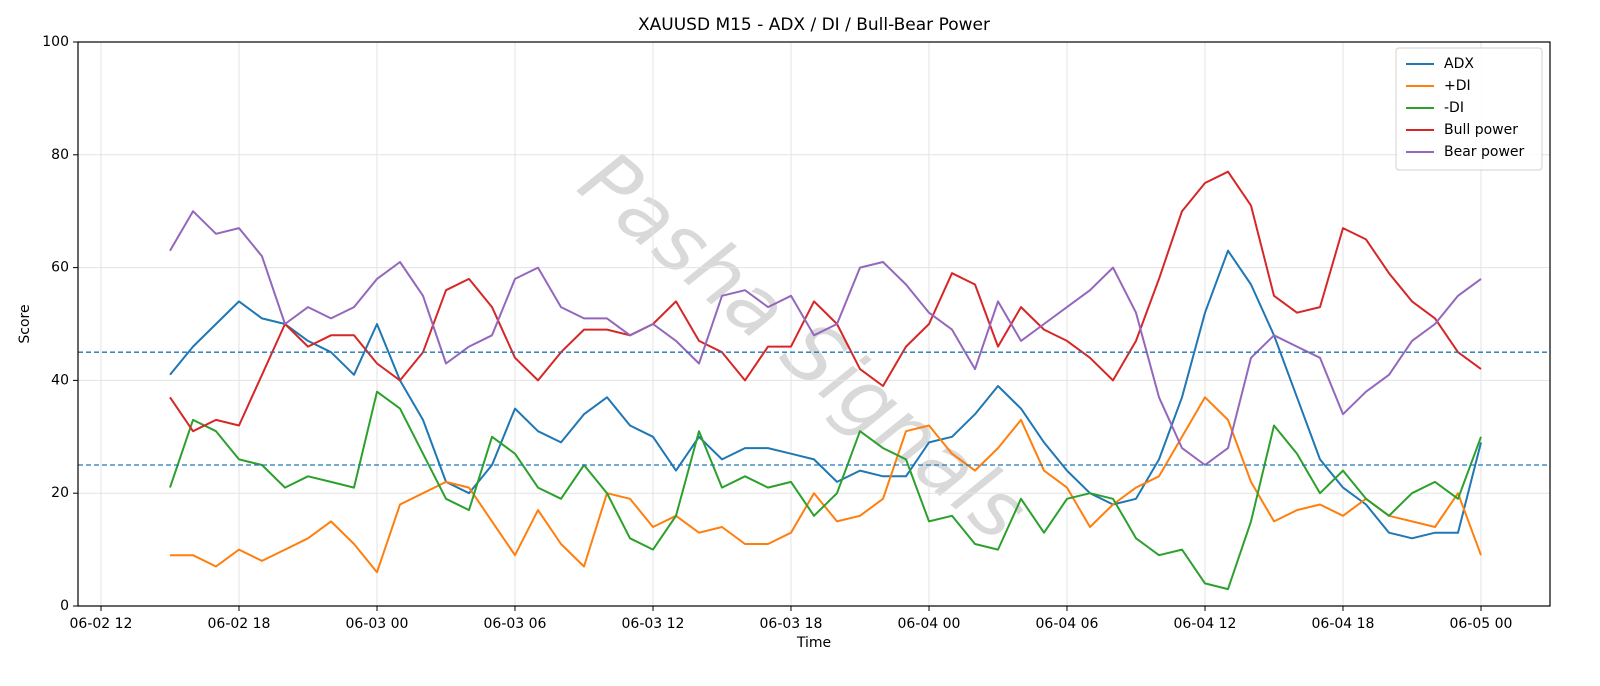 This screenshot has height=686, width=1600. Describe the element at coordinates (1205, 624) in the screenshot. I see `x-tick-label: 06-04 12` at that location.